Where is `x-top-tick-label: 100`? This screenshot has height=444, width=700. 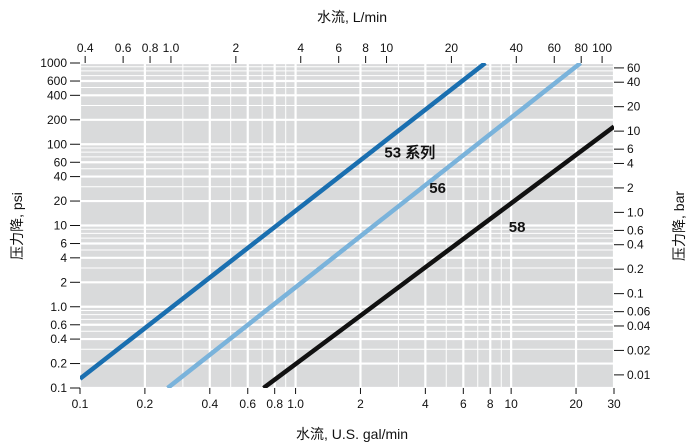 x-top-tick-label: 100 is located at coordinates (602, 48).